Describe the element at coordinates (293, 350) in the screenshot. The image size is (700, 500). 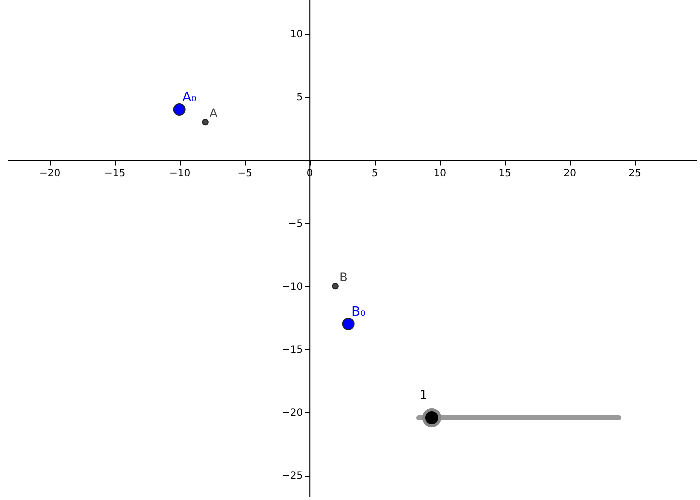
I see `y-tick-label: −15` at that location.